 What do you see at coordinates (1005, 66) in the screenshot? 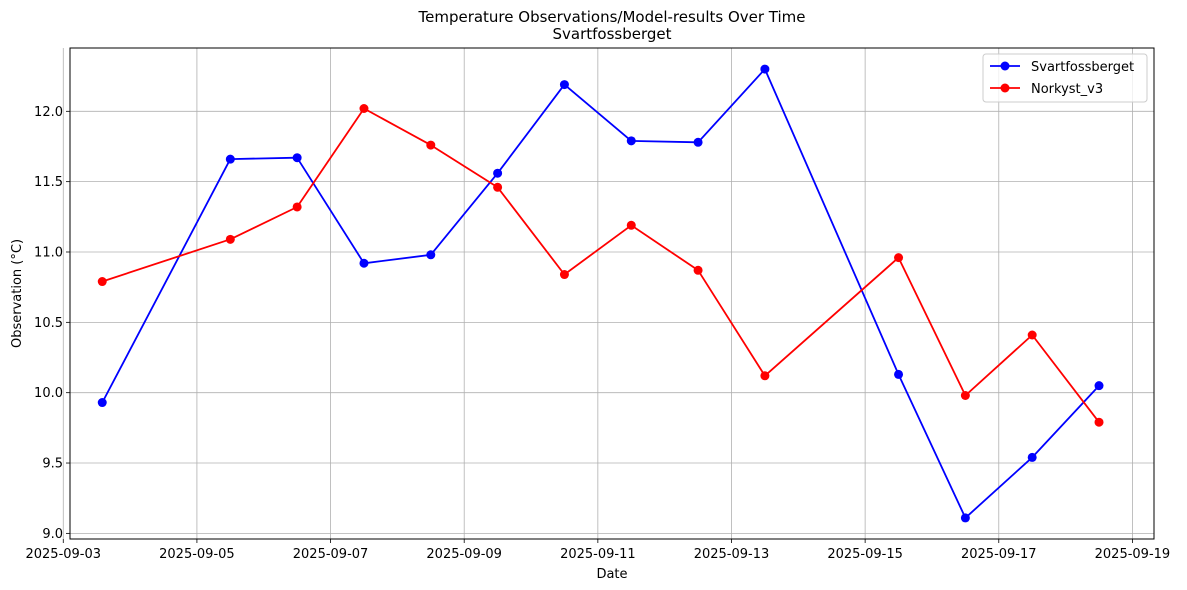
I see `legend-marker-svartfossberget` at bounding box center [1005, 66].